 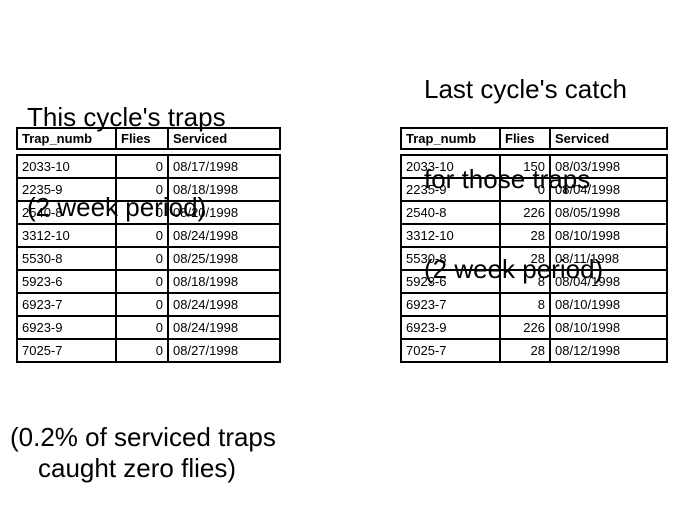 I want to click on table-row: 5530-8 0 08/25/1998, so click(x=148, y=258).